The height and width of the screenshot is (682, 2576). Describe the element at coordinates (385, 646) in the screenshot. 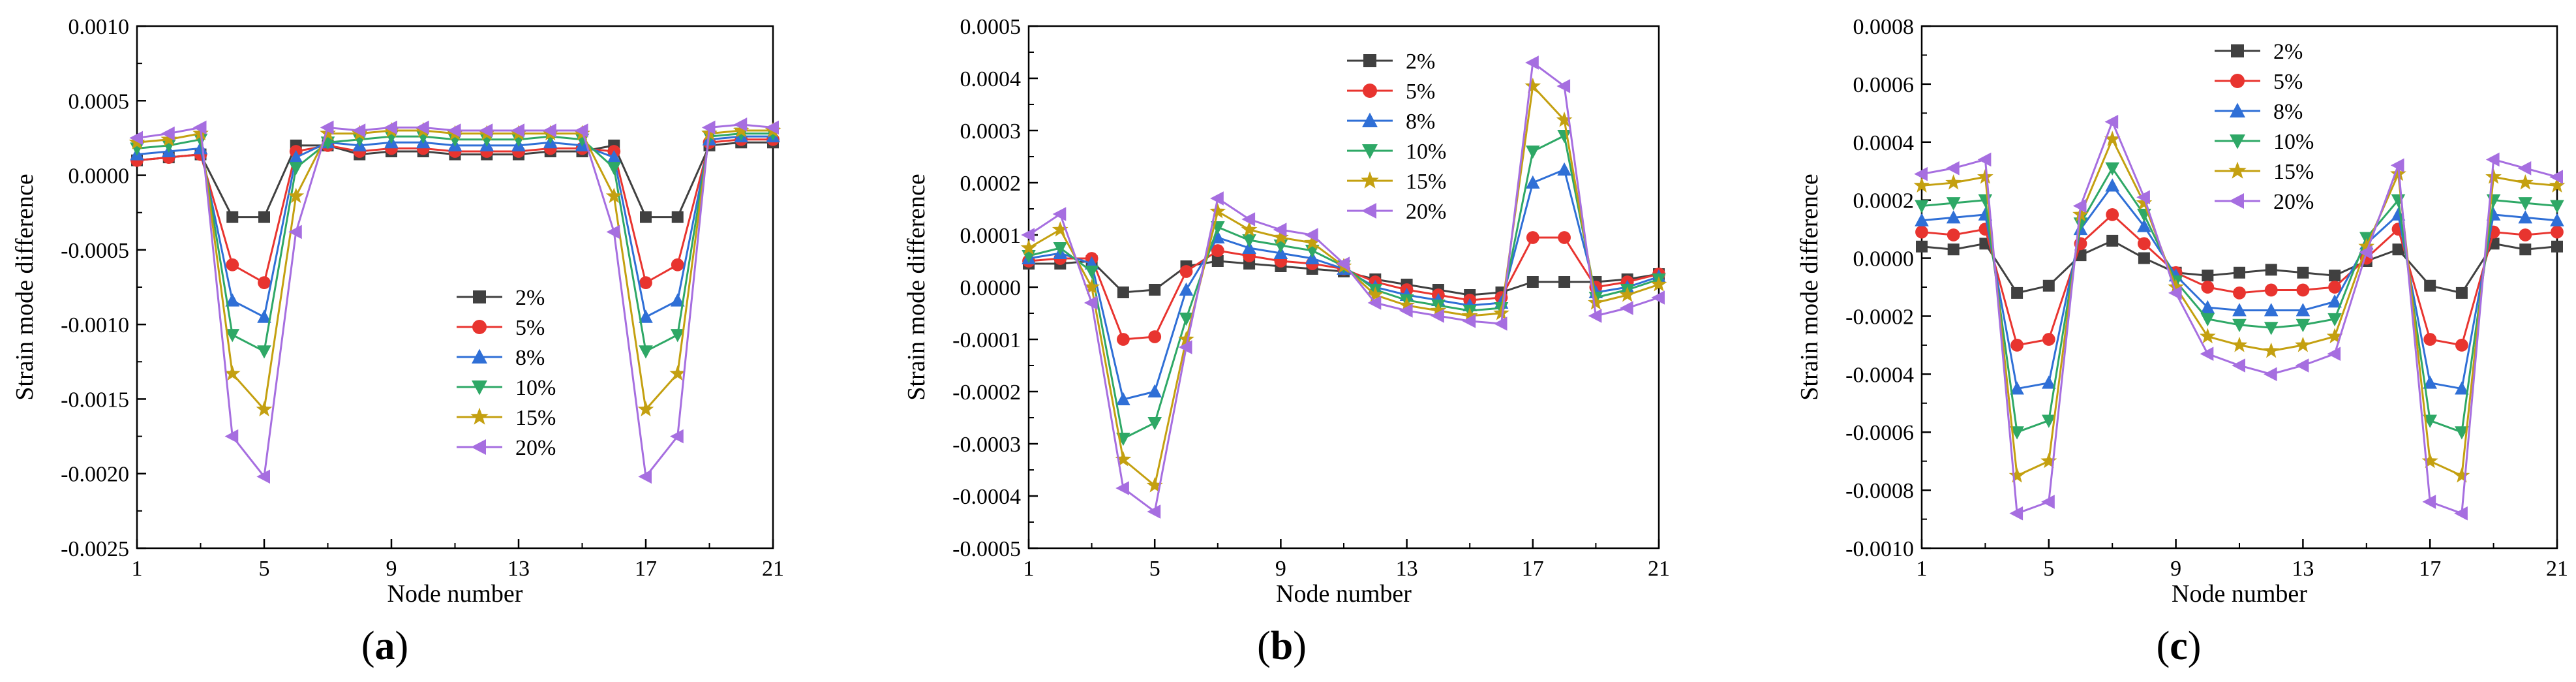

I see `panel-label: (a)` at that location.